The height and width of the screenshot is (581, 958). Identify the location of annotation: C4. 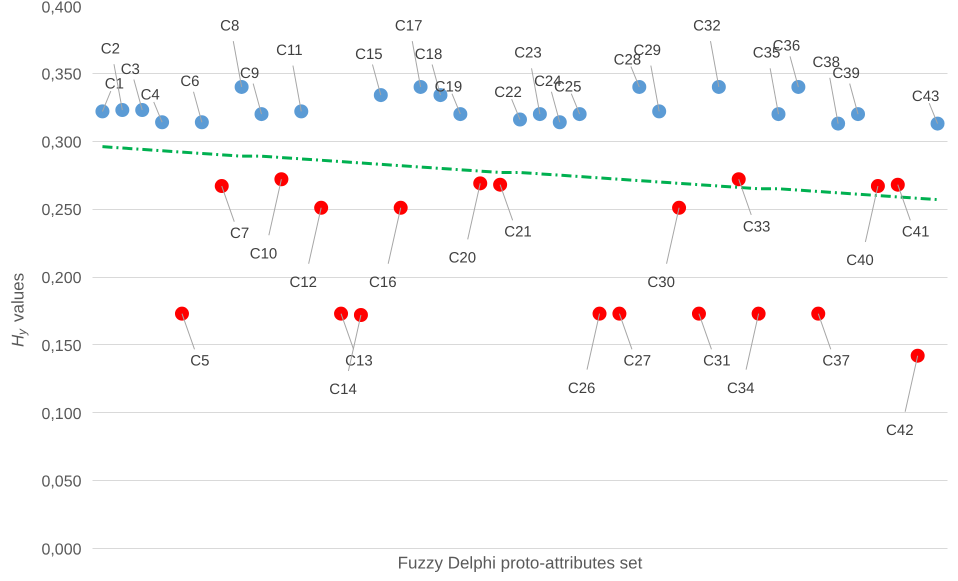
(150, 95).